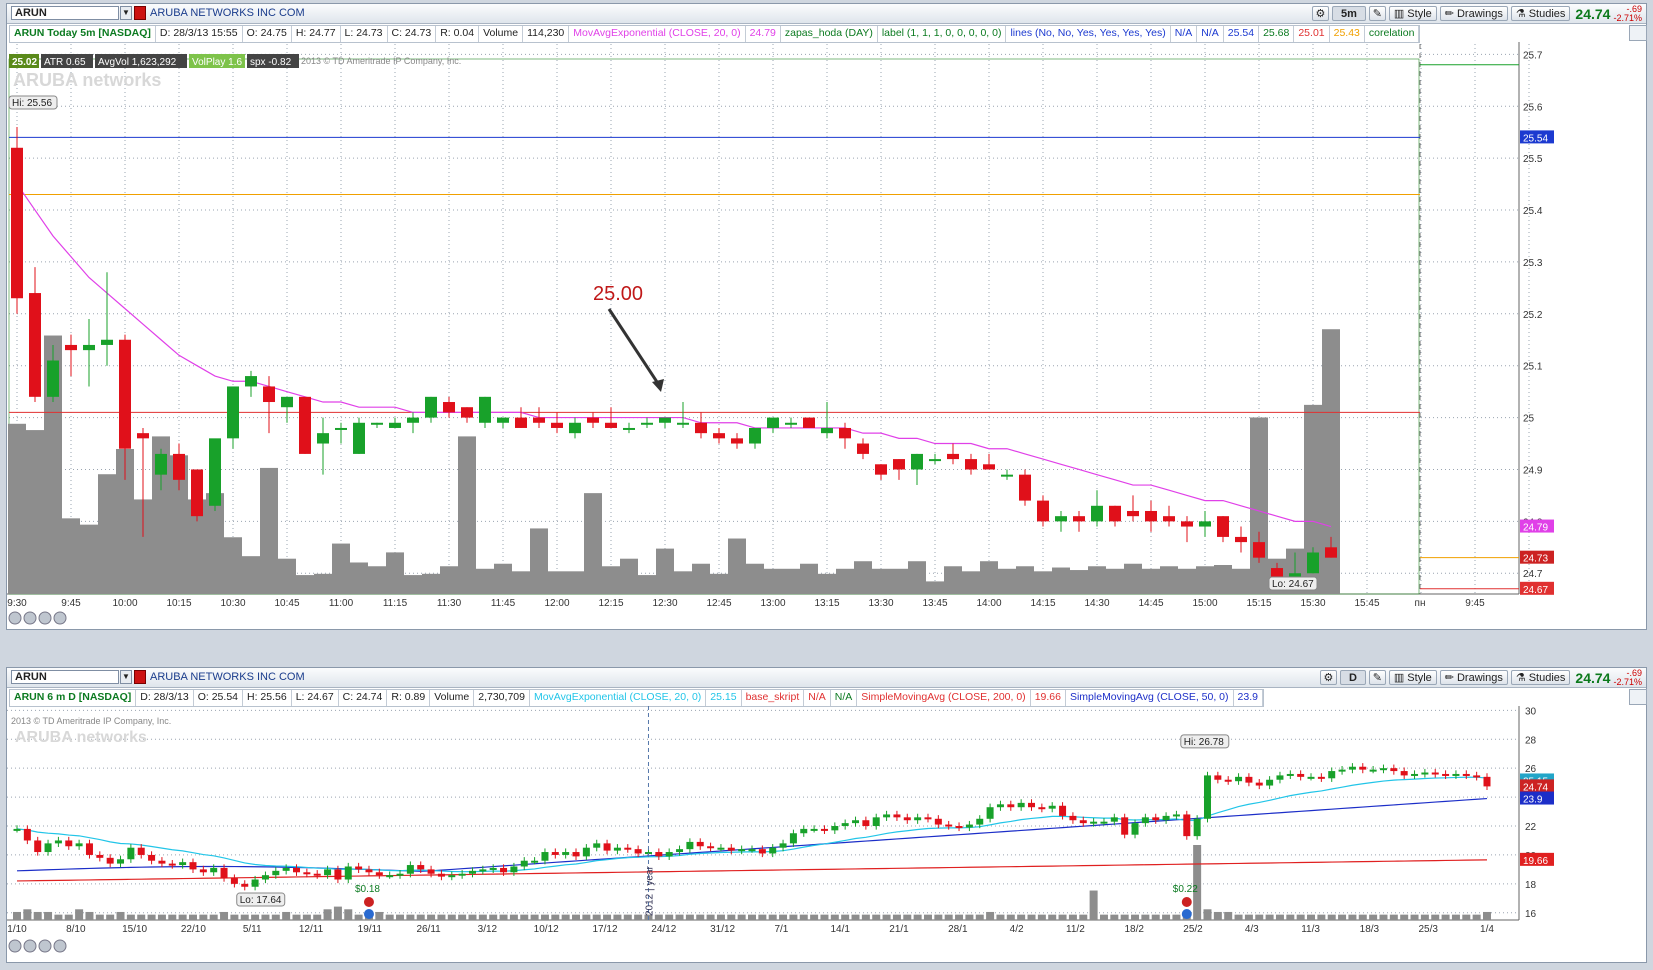 The width and height of the screenshot is (1653, 970). Describe the element at coordinates (1540, 677) in the screenshot. I see `studies-button-bottom: ⚗ Studies` at that location.